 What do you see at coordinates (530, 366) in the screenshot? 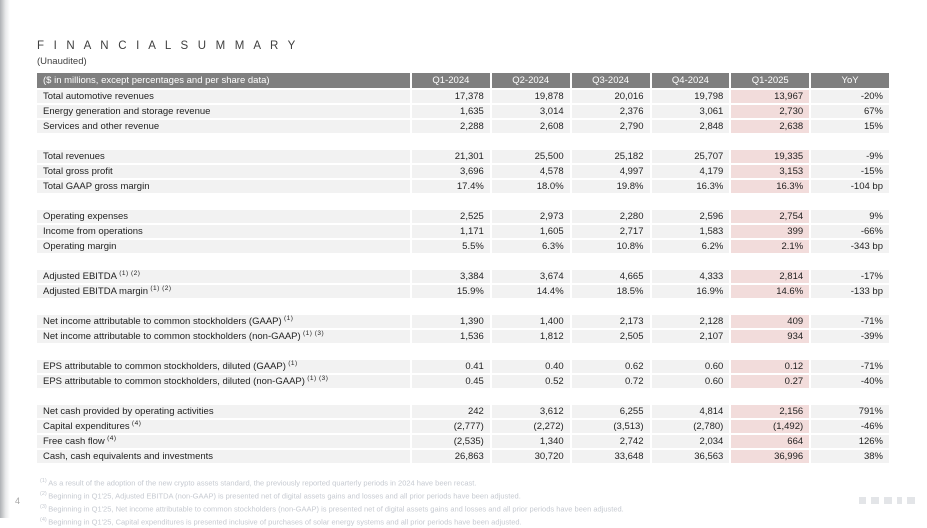
I see `cell-q2-2024: 0.40` at bounding box center [530, 366].